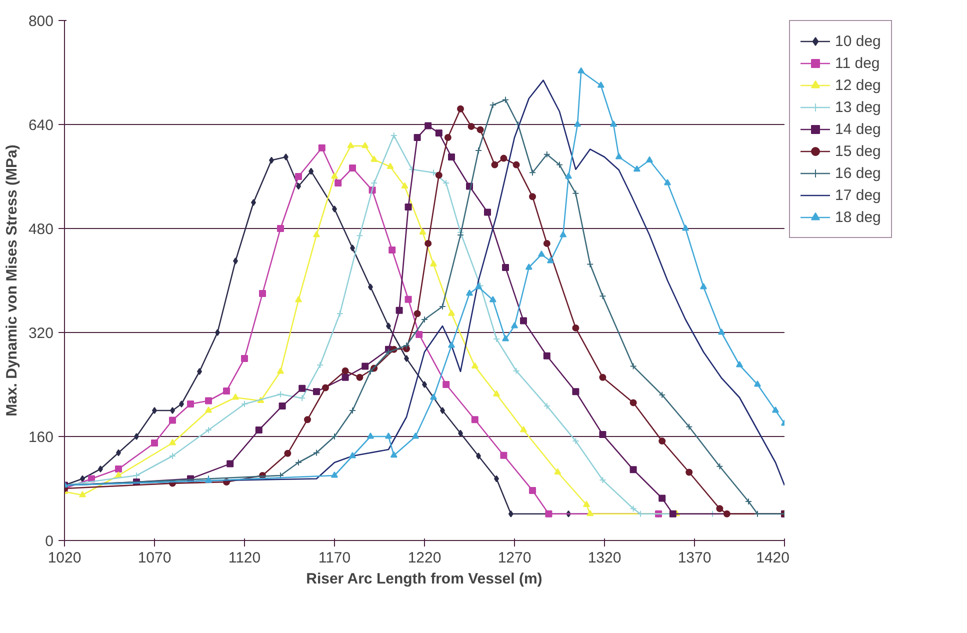 The image size is (967, 633). Describe the element at coordinates (858, 41) in the screenshot. I see `legend-label: 10 deg` at that location.